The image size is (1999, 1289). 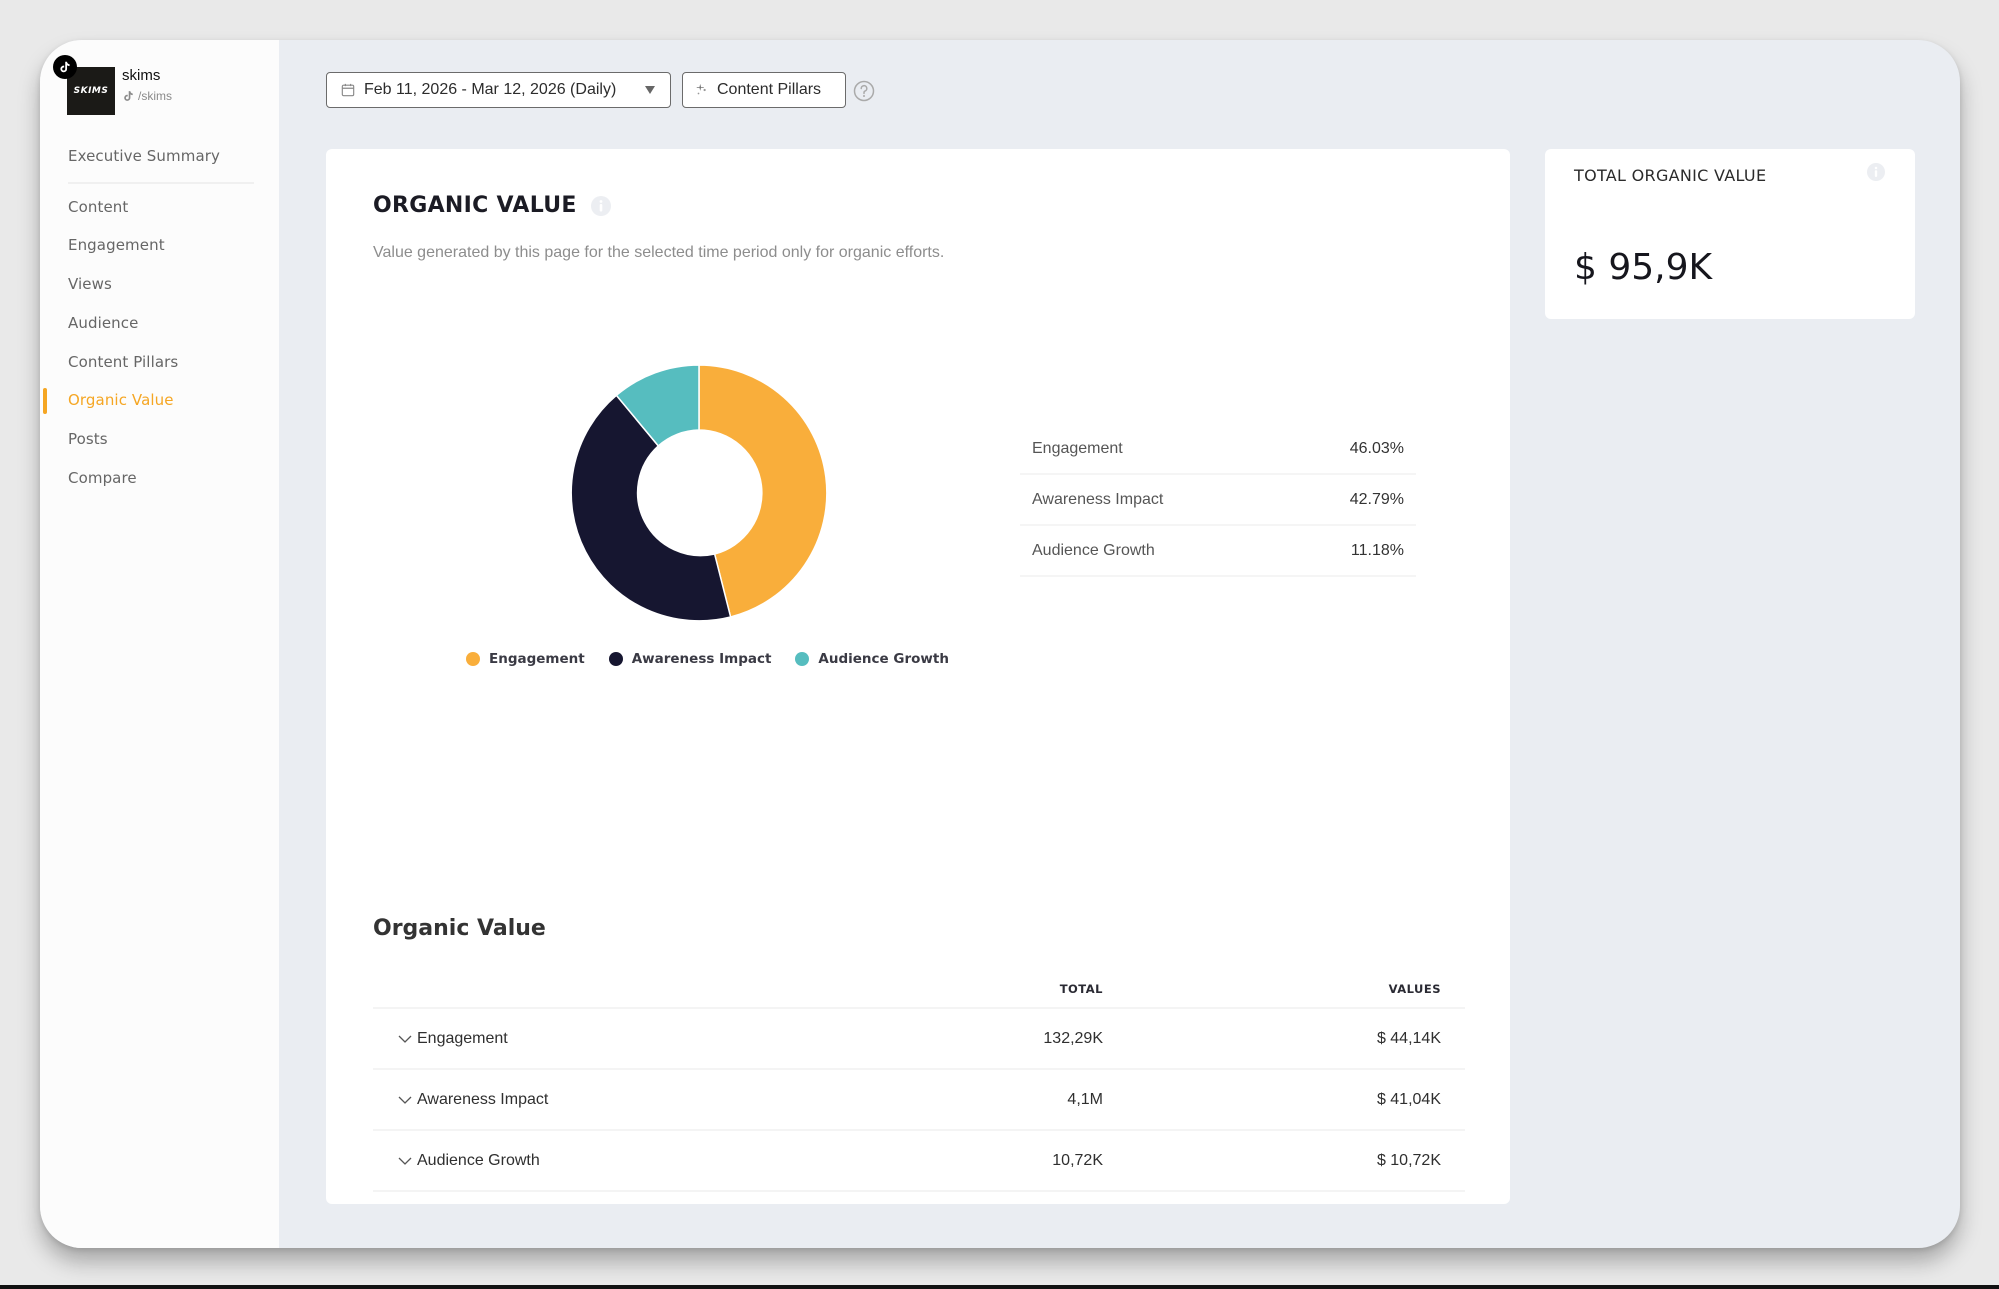 I want to click on sidebar-item-organic-value: Organic Value, so click(x=121, y=400).